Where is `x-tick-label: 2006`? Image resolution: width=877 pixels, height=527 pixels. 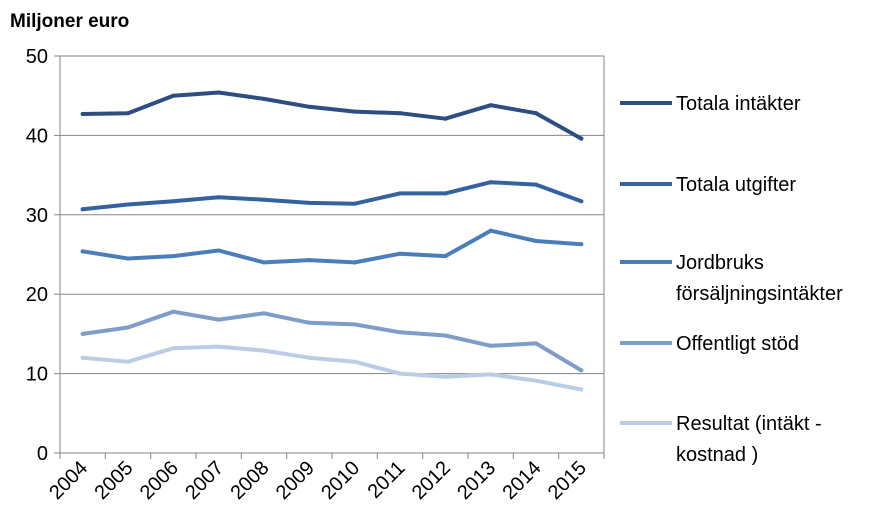
x-tick-label: 2006 is located at coordinates (159, 480).